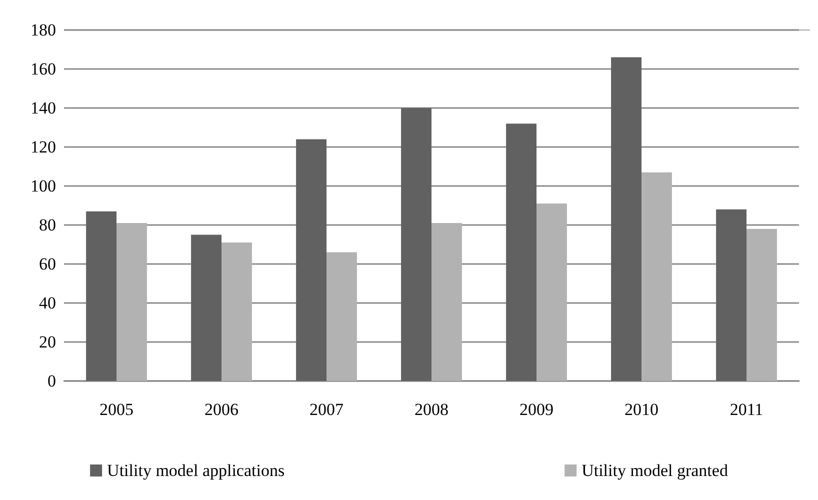 Image resolution: width=818 pixels, height=500 pixels. Describe the element at coordinates (431, 409) in the screenshot. I see `x-tick-label: 2008` at that location.